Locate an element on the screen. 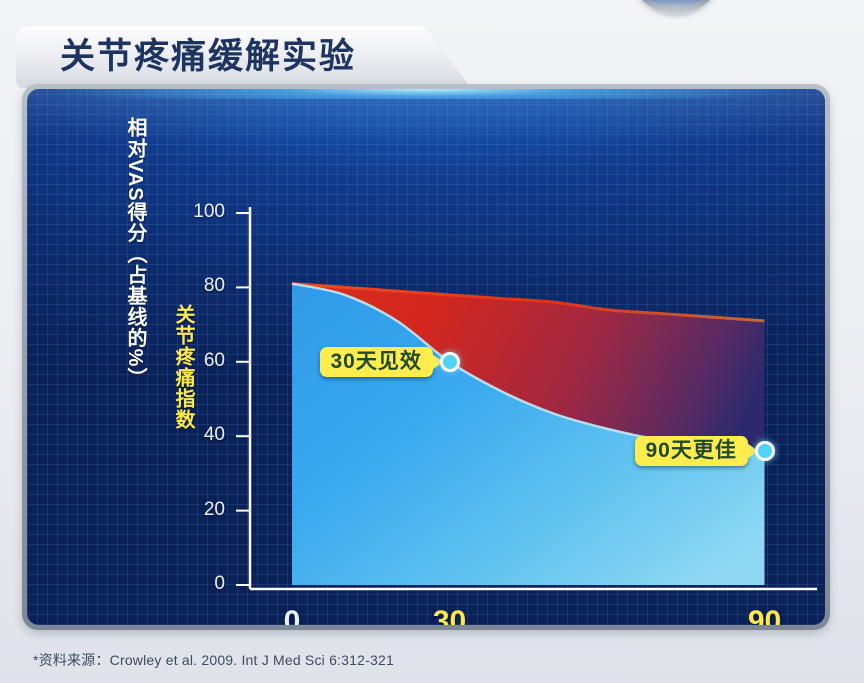 The width and height of the screenshot is (864, 683). x-axis-ticks: 0 30 90 is located at coordinates (426, 615).